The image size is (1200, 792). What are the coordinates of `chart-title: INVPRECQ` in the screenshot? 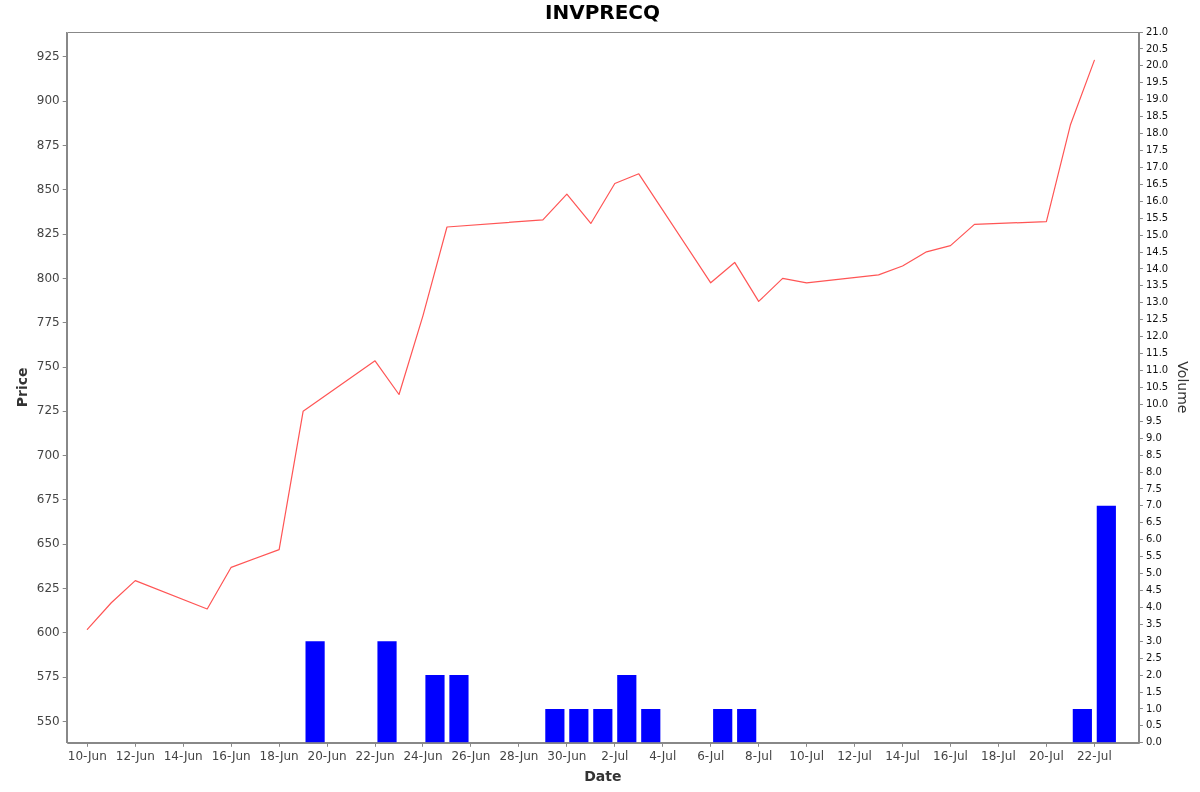 It's located at (602, 12).